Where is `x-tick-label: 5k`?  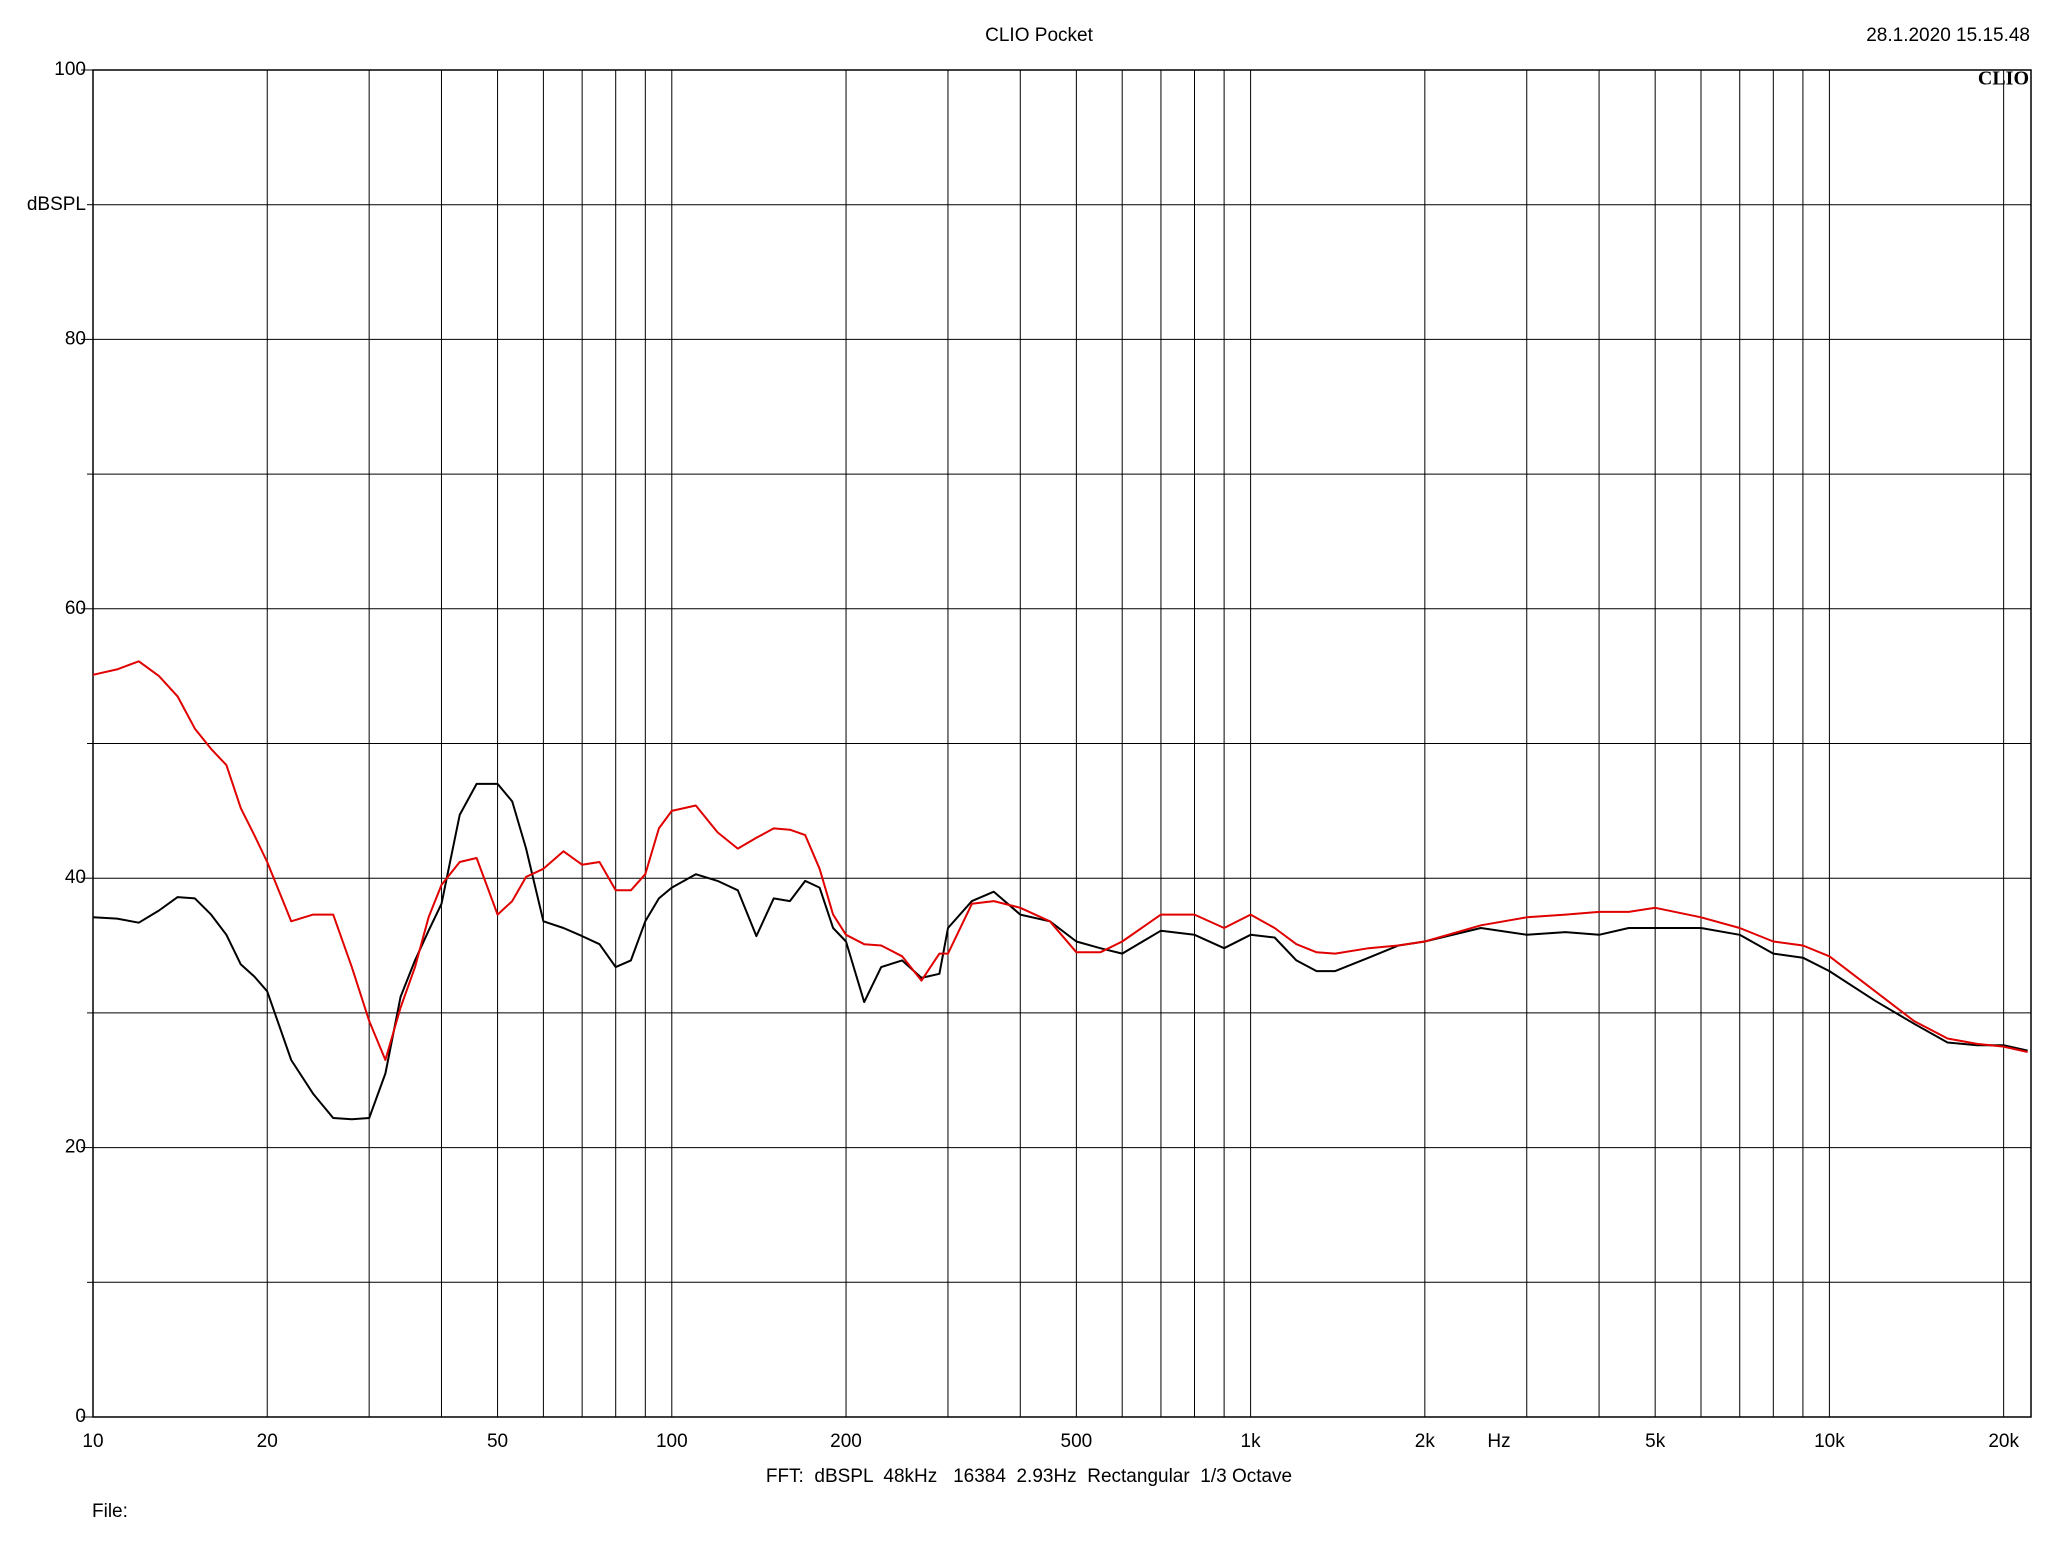
x-tick-label: 5k is located at coordinates (1655, 1441).